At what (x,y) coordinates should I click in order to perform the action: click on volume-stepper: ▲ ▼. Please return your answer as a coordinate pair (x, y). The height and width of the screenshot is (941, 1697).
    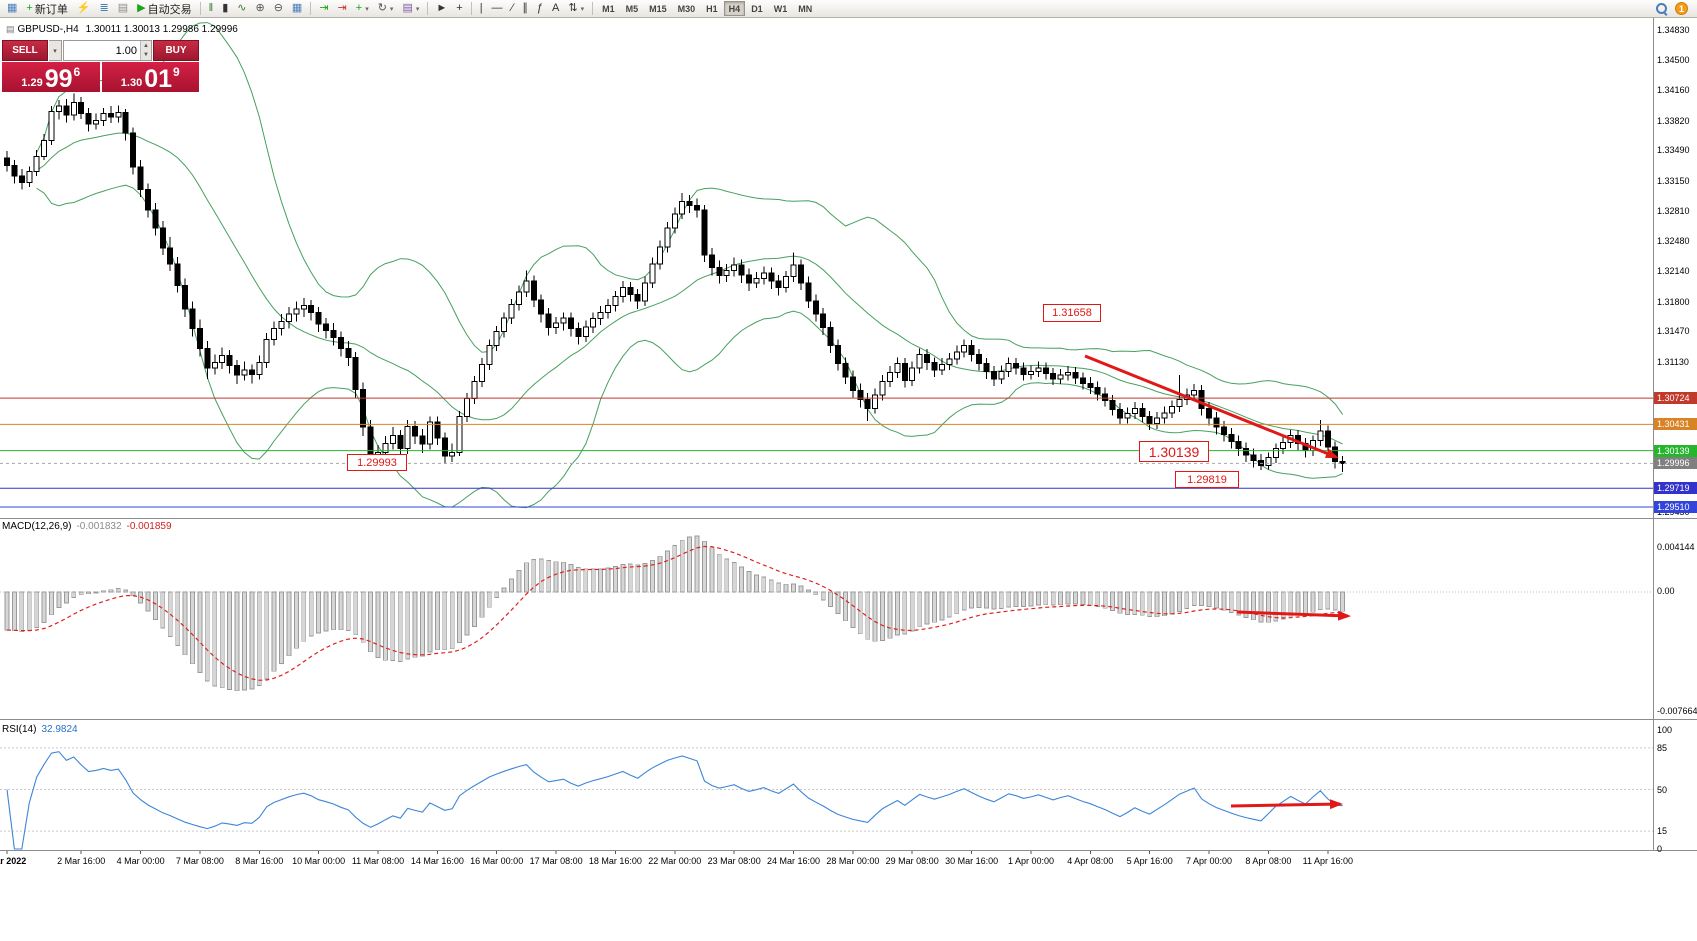
    Looking at the image, I should click on (145, 50).